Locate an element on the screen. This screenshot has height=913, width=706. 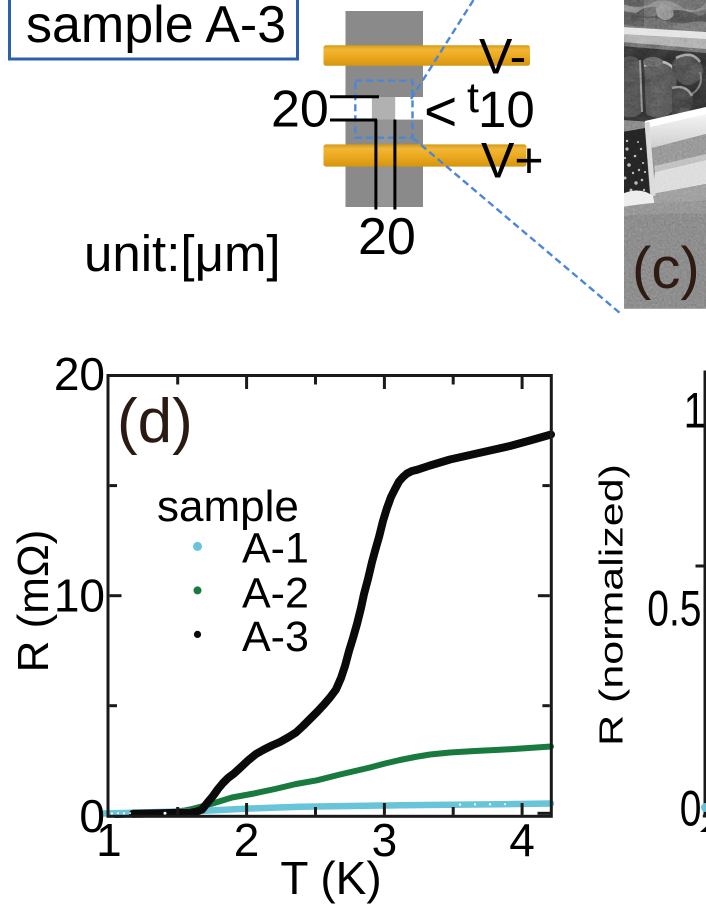
svg-text: sample A-3 is located at coordinates (156, 27).